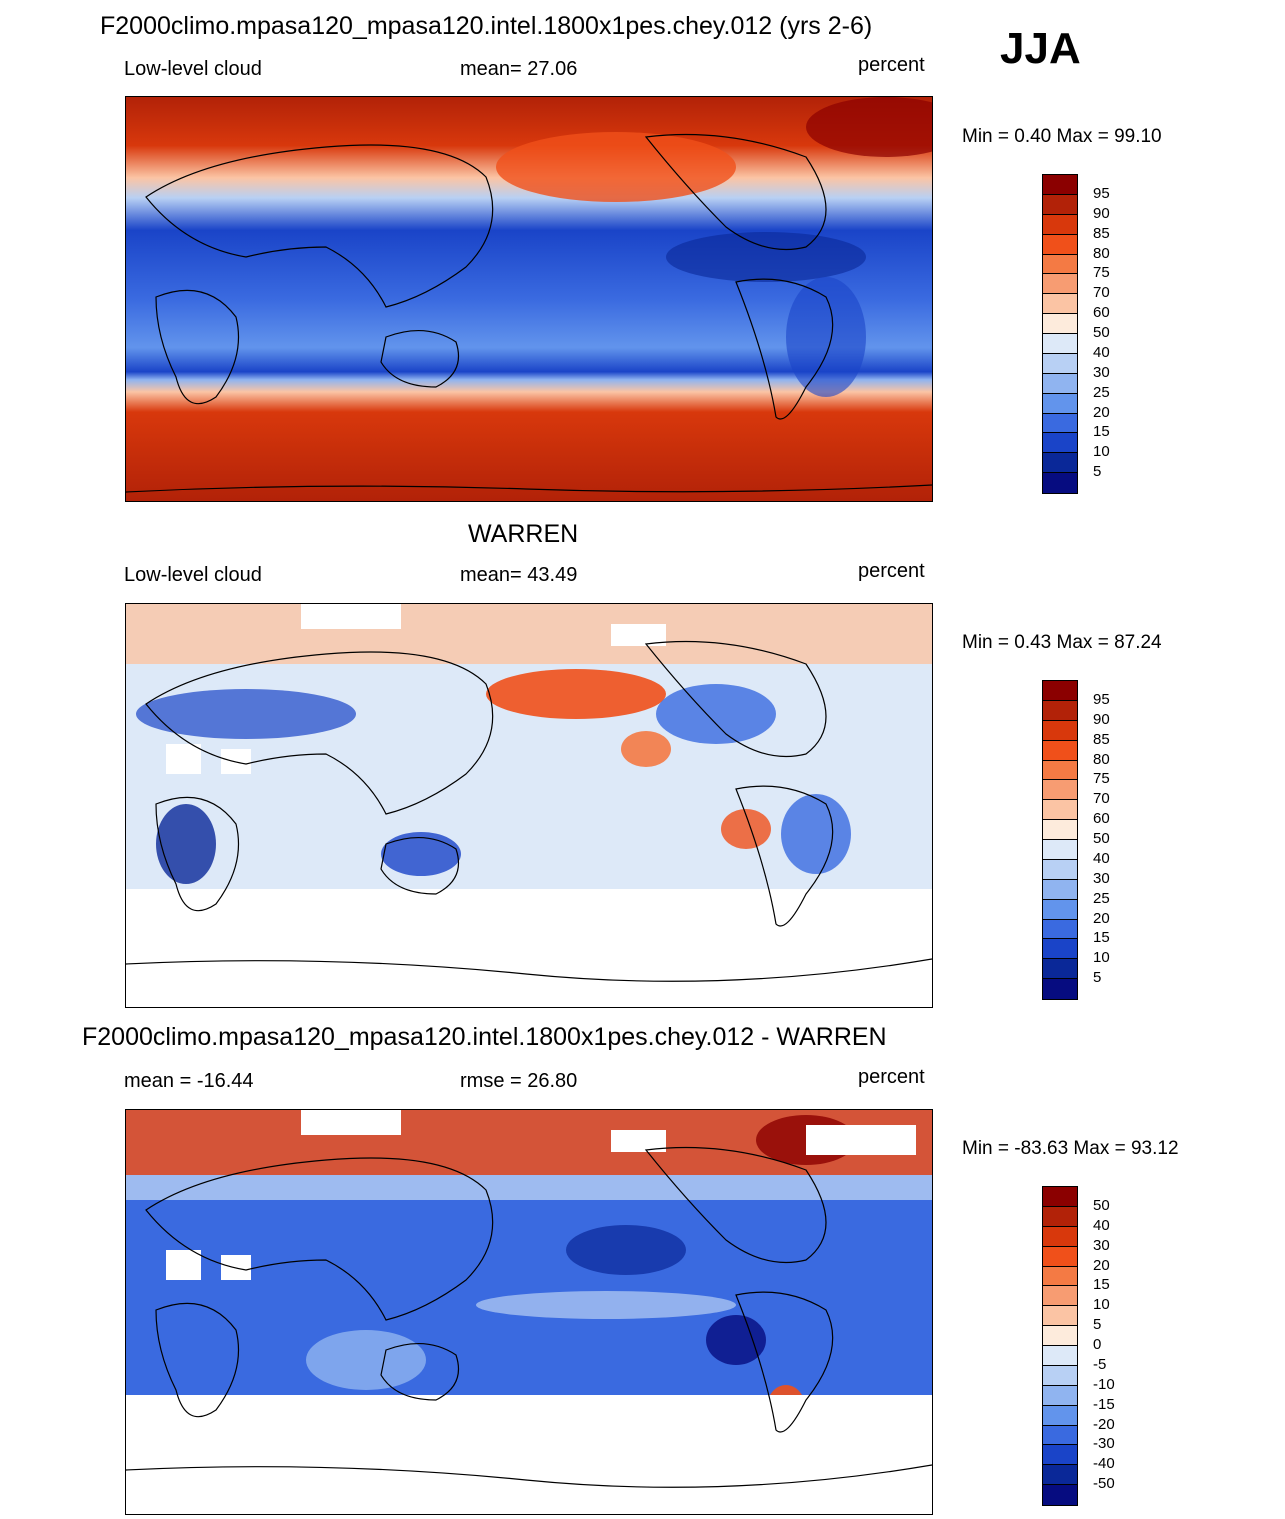  Describe the element at coordinates (1104, 1404) in the screenshot. I see `colorbar-tick-label: -15` at that location.